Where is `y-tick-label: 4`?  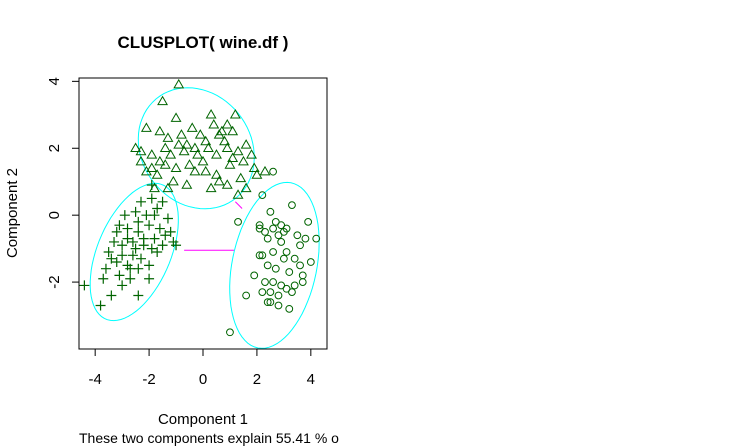 y-tick-label: 4 is located at coordinates (54, 81).